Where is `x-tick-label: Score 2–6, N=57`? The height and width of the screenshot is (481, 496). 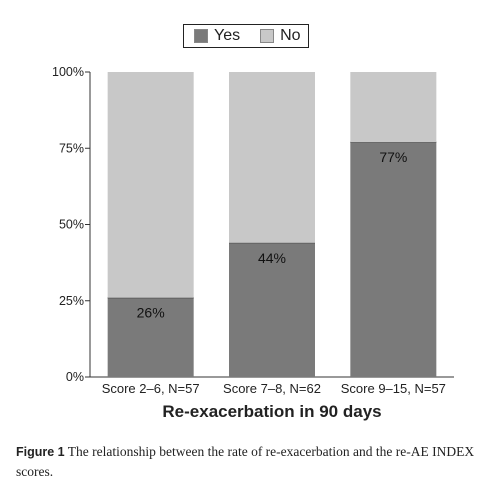
x-tick-label: Score 2–6, N=57 is located at coordinates (151, 388).